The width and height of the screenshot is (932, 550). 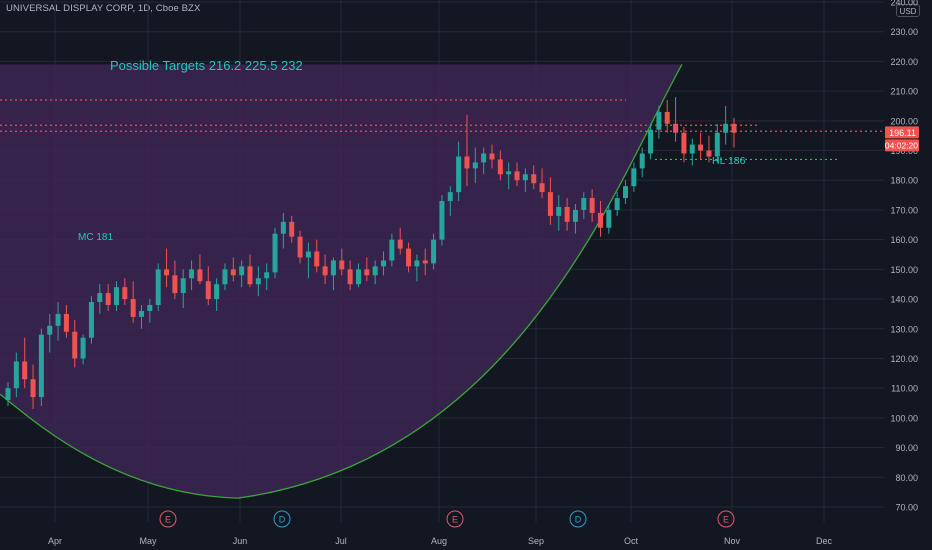 I want to click on x-tick-label: Sep, so click(x=536, y=541).